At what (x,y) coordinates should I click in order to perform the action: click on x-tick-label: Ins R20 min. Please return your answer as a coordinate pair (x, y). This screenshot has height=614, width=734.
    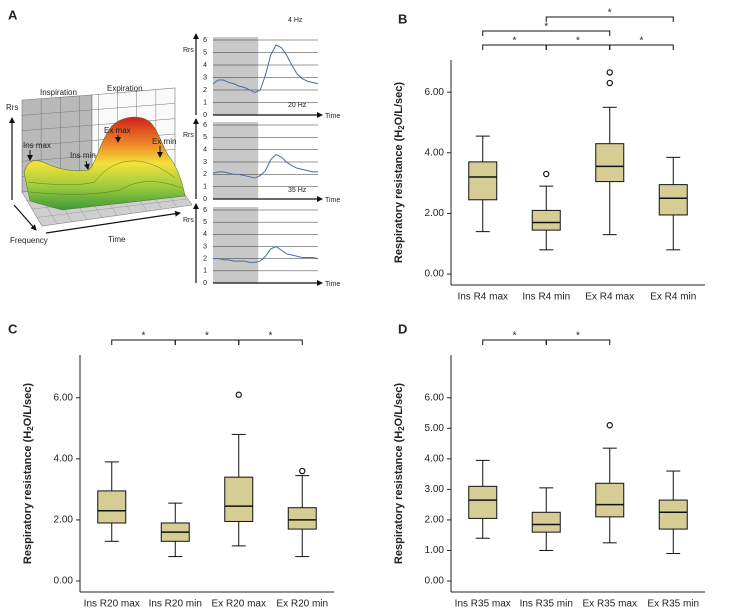
    Looking at the image, I should click on (175, 604).